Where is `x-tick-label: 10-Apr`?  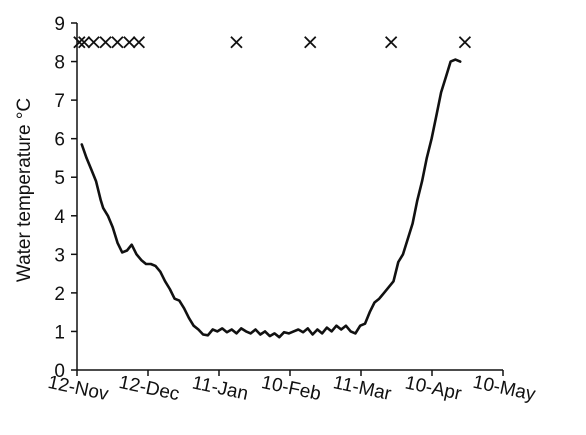 x-tick-label: 10-Apr is located at coordinates (433, 388).